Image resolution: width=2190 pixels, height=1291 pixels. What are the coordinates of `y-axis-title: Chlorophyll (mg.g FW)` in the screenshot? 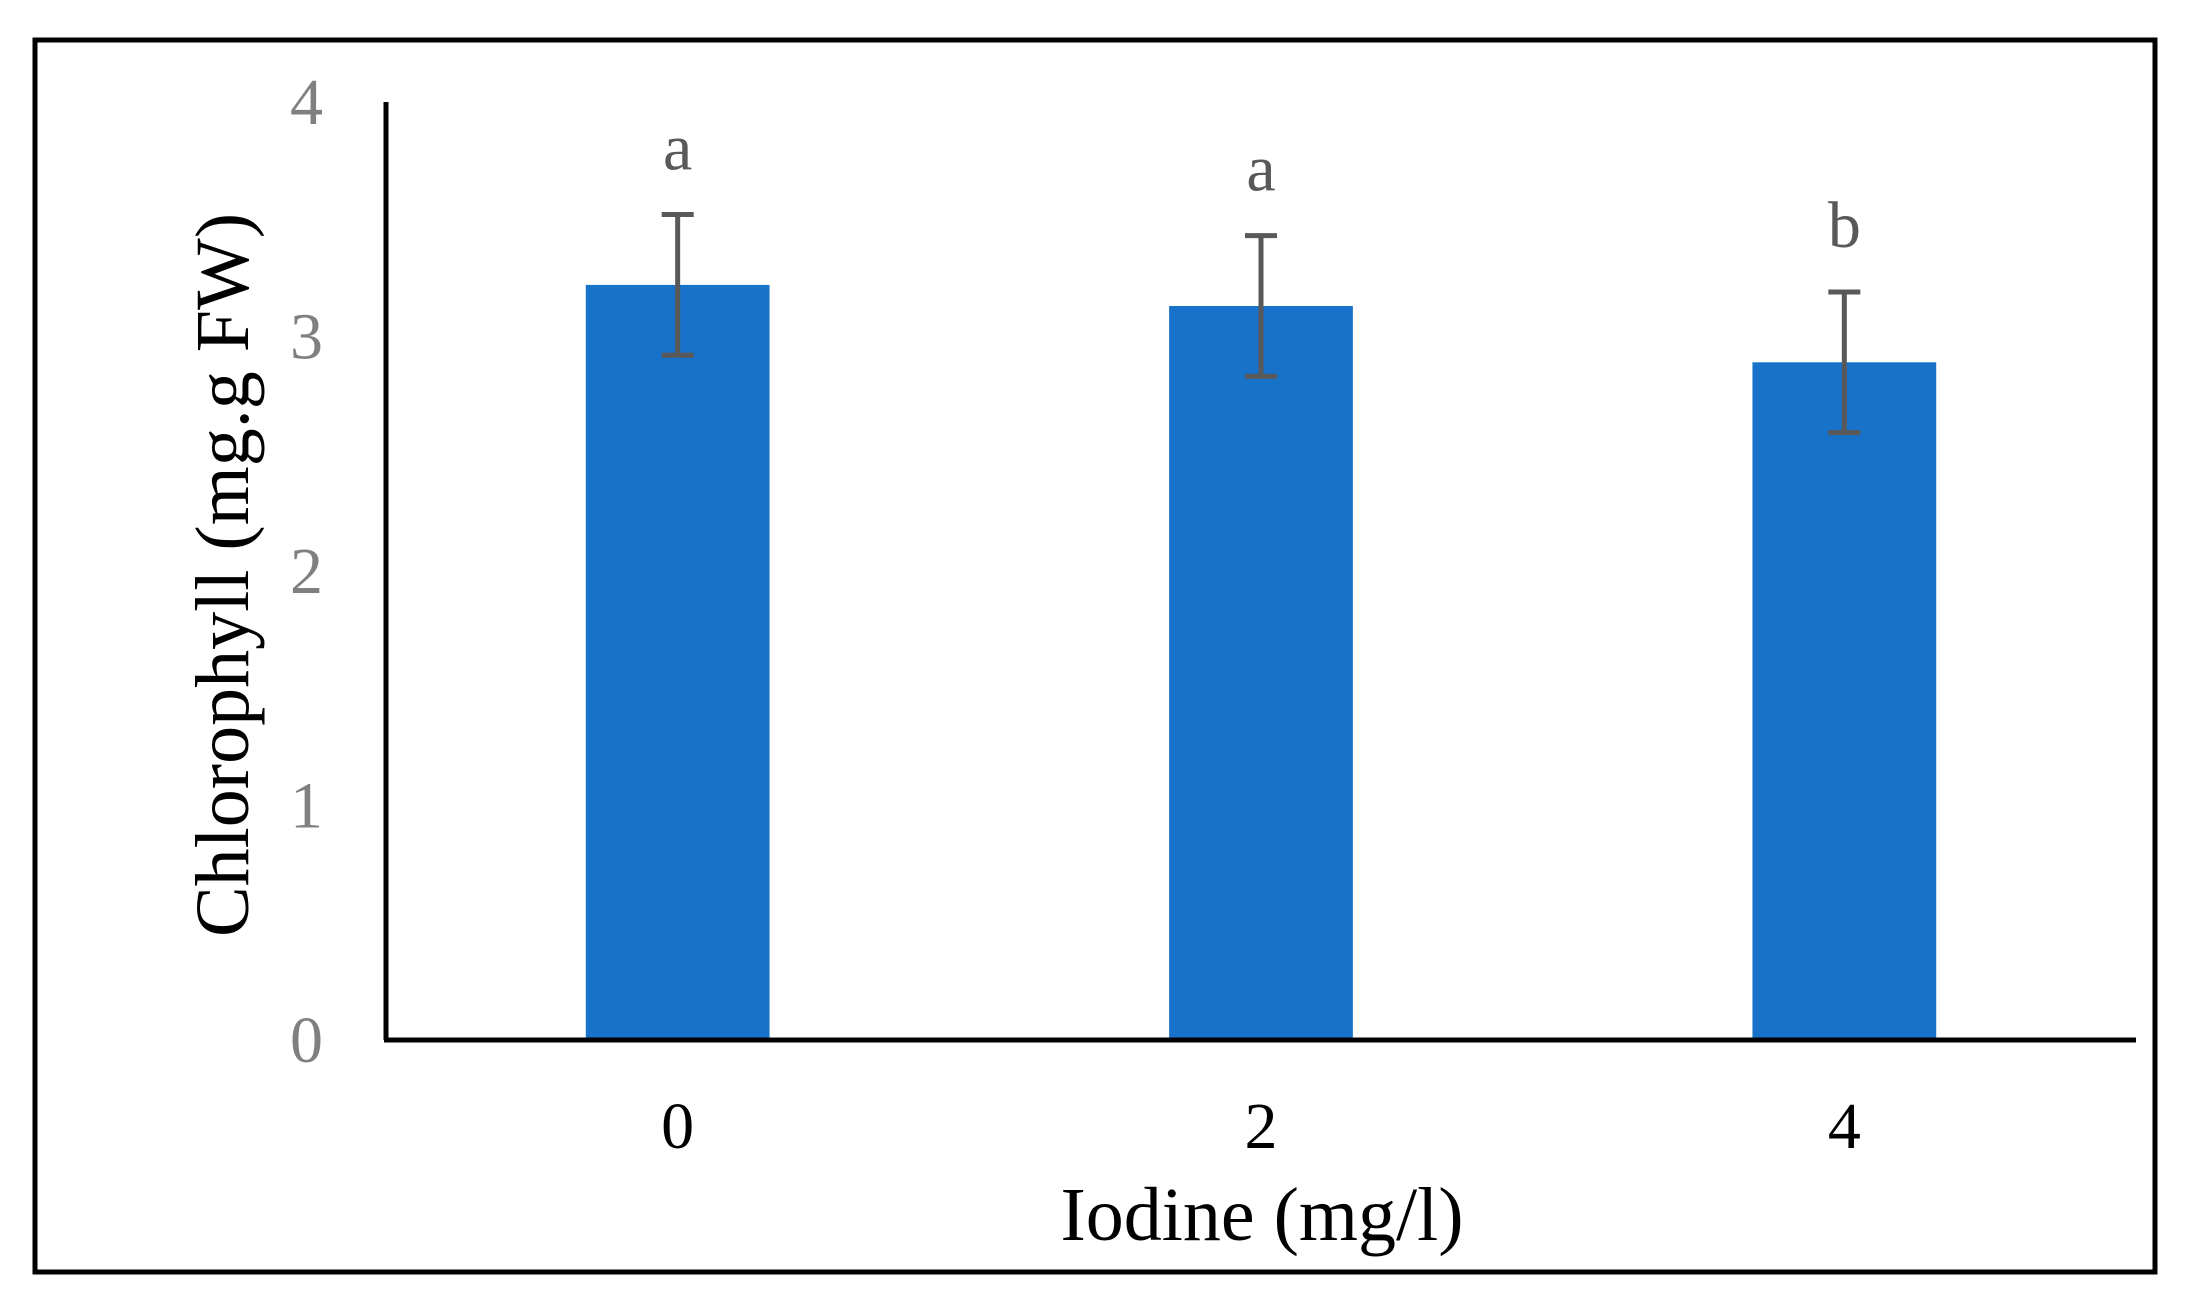 It's located at (223, 575).